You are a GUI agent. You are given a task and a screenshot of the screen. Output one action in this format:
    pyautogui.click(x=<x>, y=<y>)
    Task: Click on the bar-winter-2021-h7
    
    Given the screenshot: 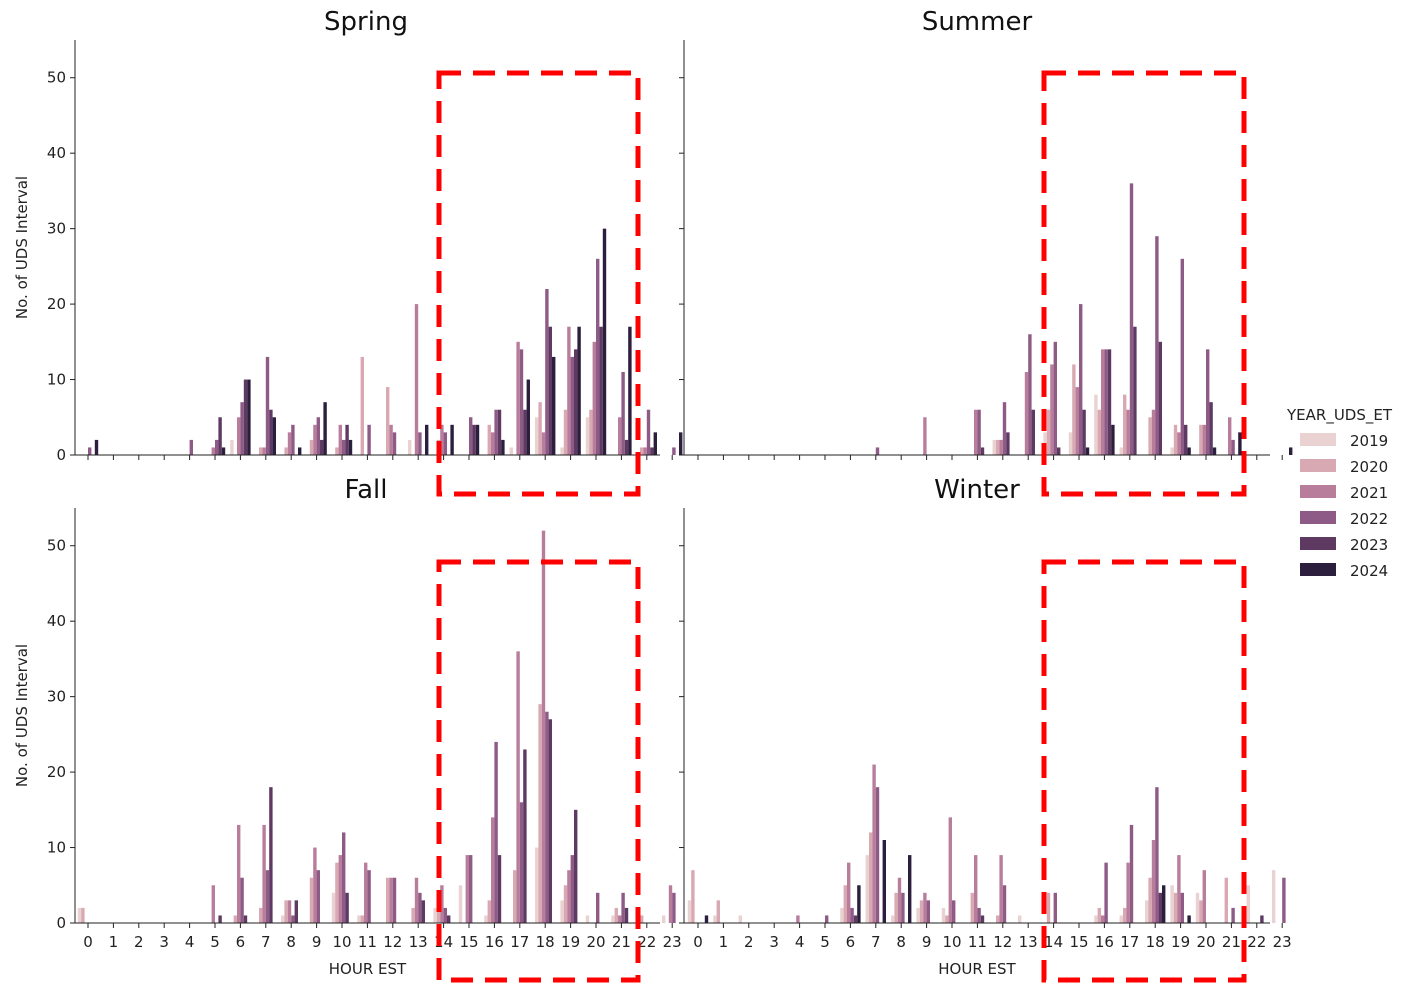 What is the action you would take?
    pyautogui.click(x=874, y=843)
    